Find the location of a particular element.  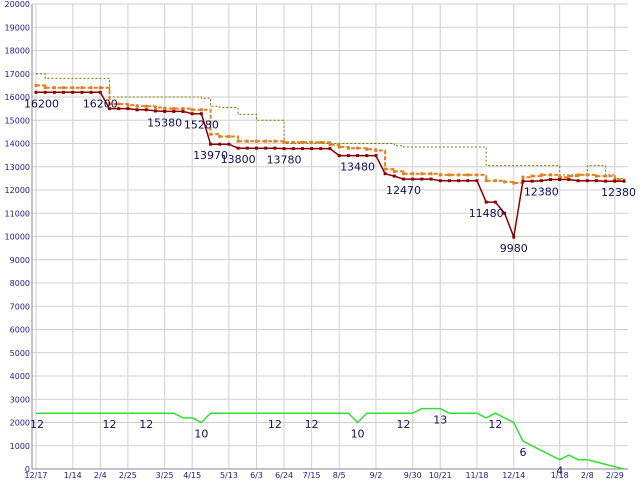

y-tick-label: 13000 is located at coordinates (17, 167).